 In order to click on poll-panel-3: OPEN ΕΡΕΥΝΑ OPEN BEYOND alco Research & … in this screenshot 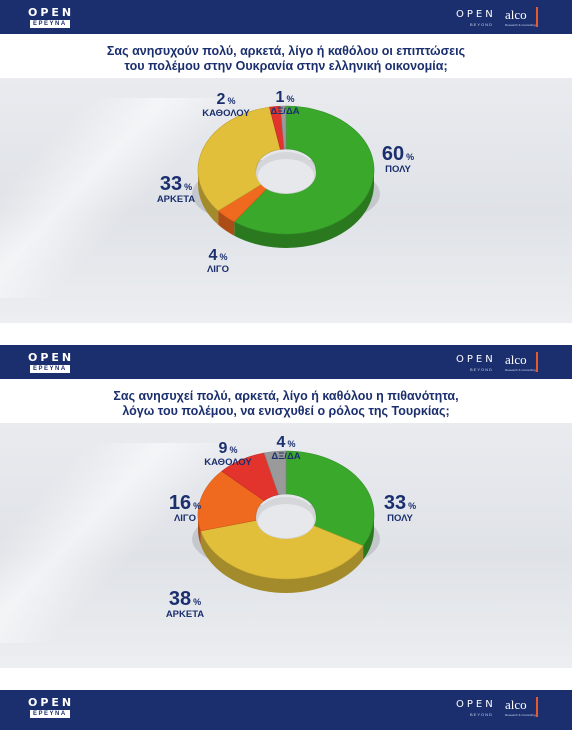, I will do `click(286, 710)`.